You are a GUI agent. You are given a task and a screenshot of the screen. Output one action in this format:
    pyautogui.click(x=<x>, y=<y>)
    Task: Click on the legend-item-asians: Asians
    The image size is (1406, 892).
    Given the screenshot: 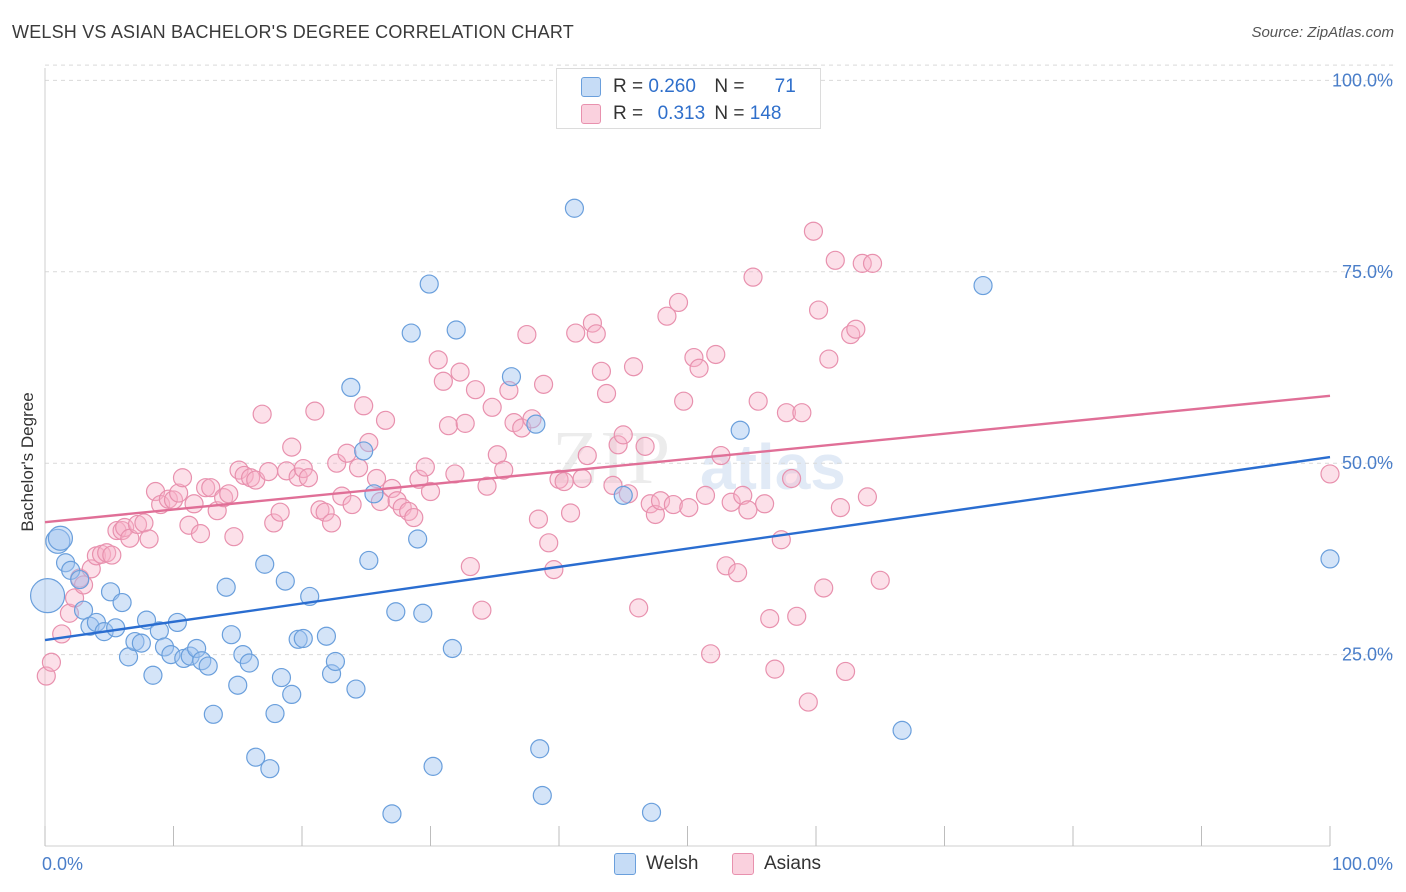 What is the action you would take?
    pyautogui.click(x=776, y=864)
    